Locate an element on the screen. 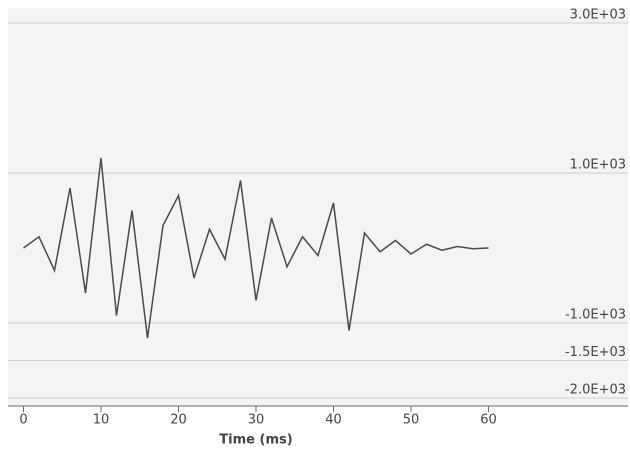  y-tick-label: -1.5E+03 is located at coordinates (595, 352).